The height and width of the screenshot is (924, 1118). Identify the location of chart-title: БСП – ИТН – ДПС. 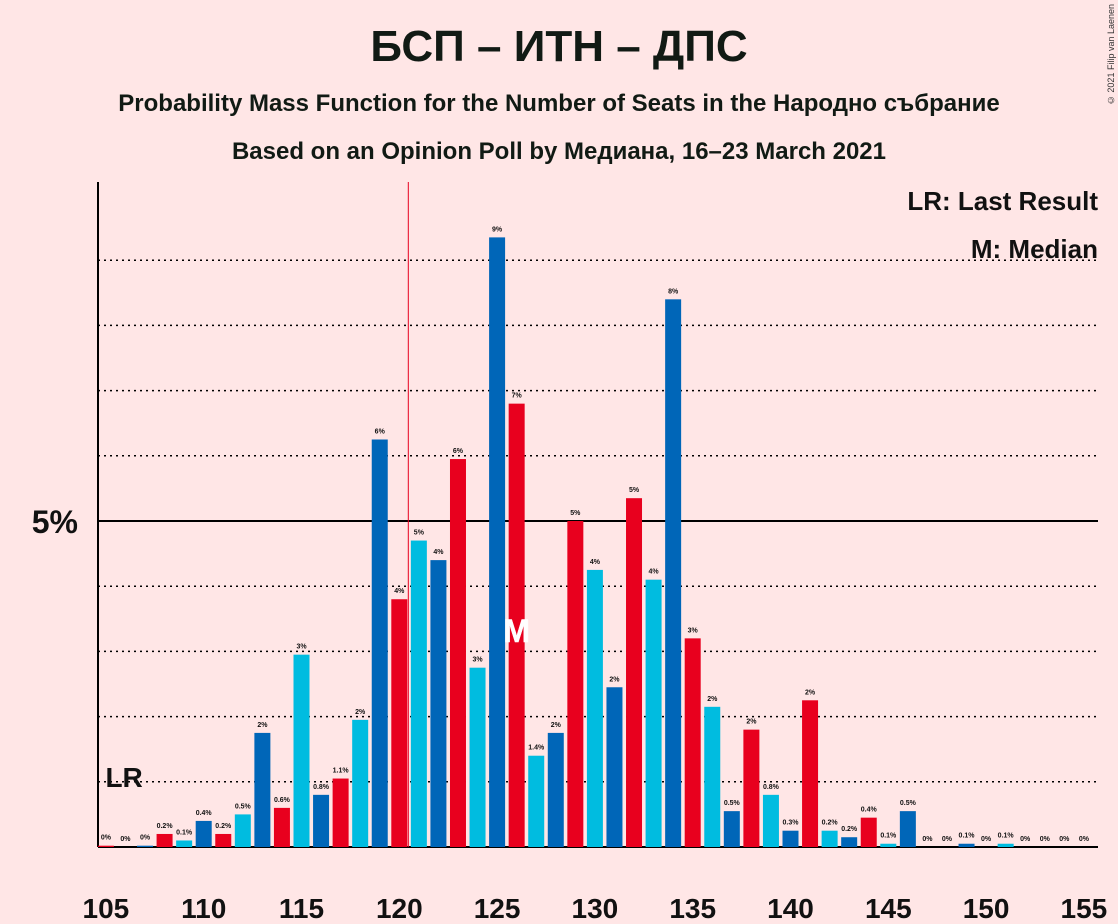
(559, 46).